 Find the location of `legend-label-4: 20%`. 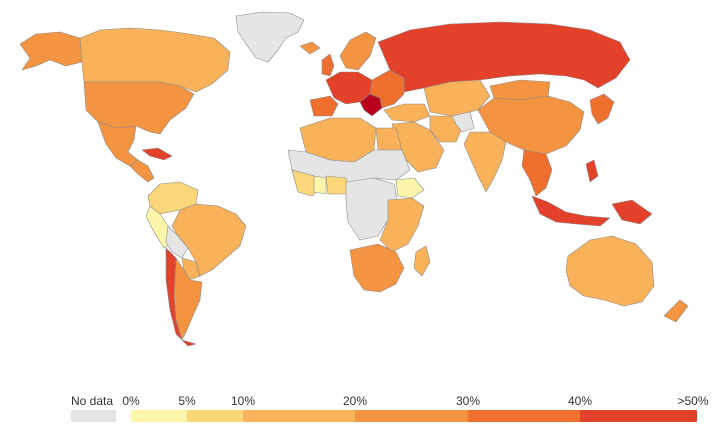

legend-label-4: 20% is located at coordinates (355, 401).